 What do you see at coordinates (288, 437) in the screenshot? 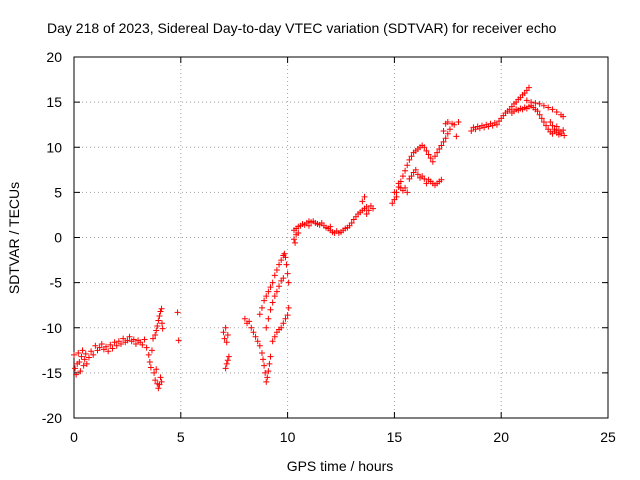
I see `x-tick-label: 10` at bounding box center [288, 437].